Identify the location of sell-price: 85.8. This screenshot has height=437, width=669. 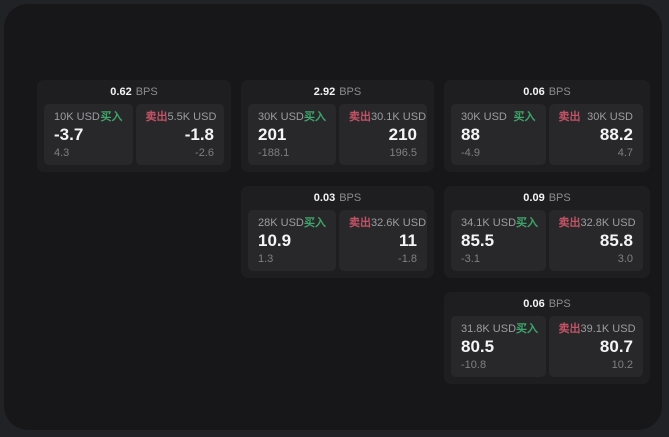
(616, 240).